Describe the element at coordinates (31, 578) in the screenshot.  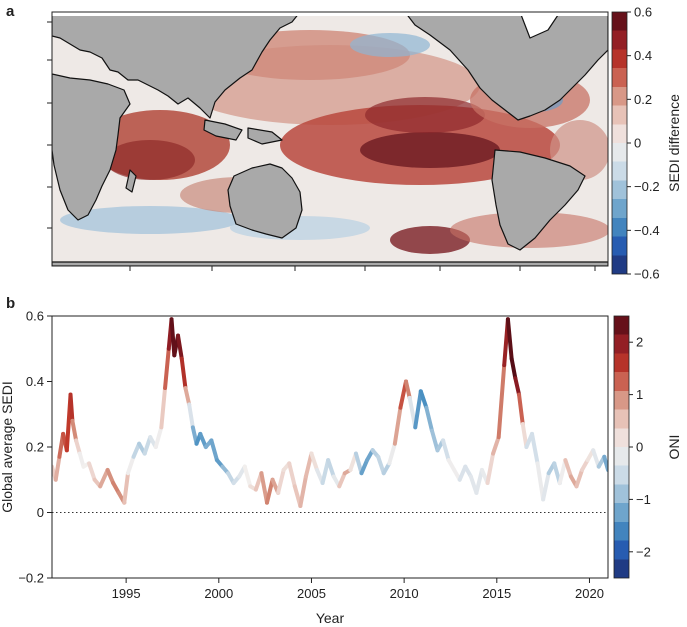
I see `y-tick-label: −0.2` at that location.